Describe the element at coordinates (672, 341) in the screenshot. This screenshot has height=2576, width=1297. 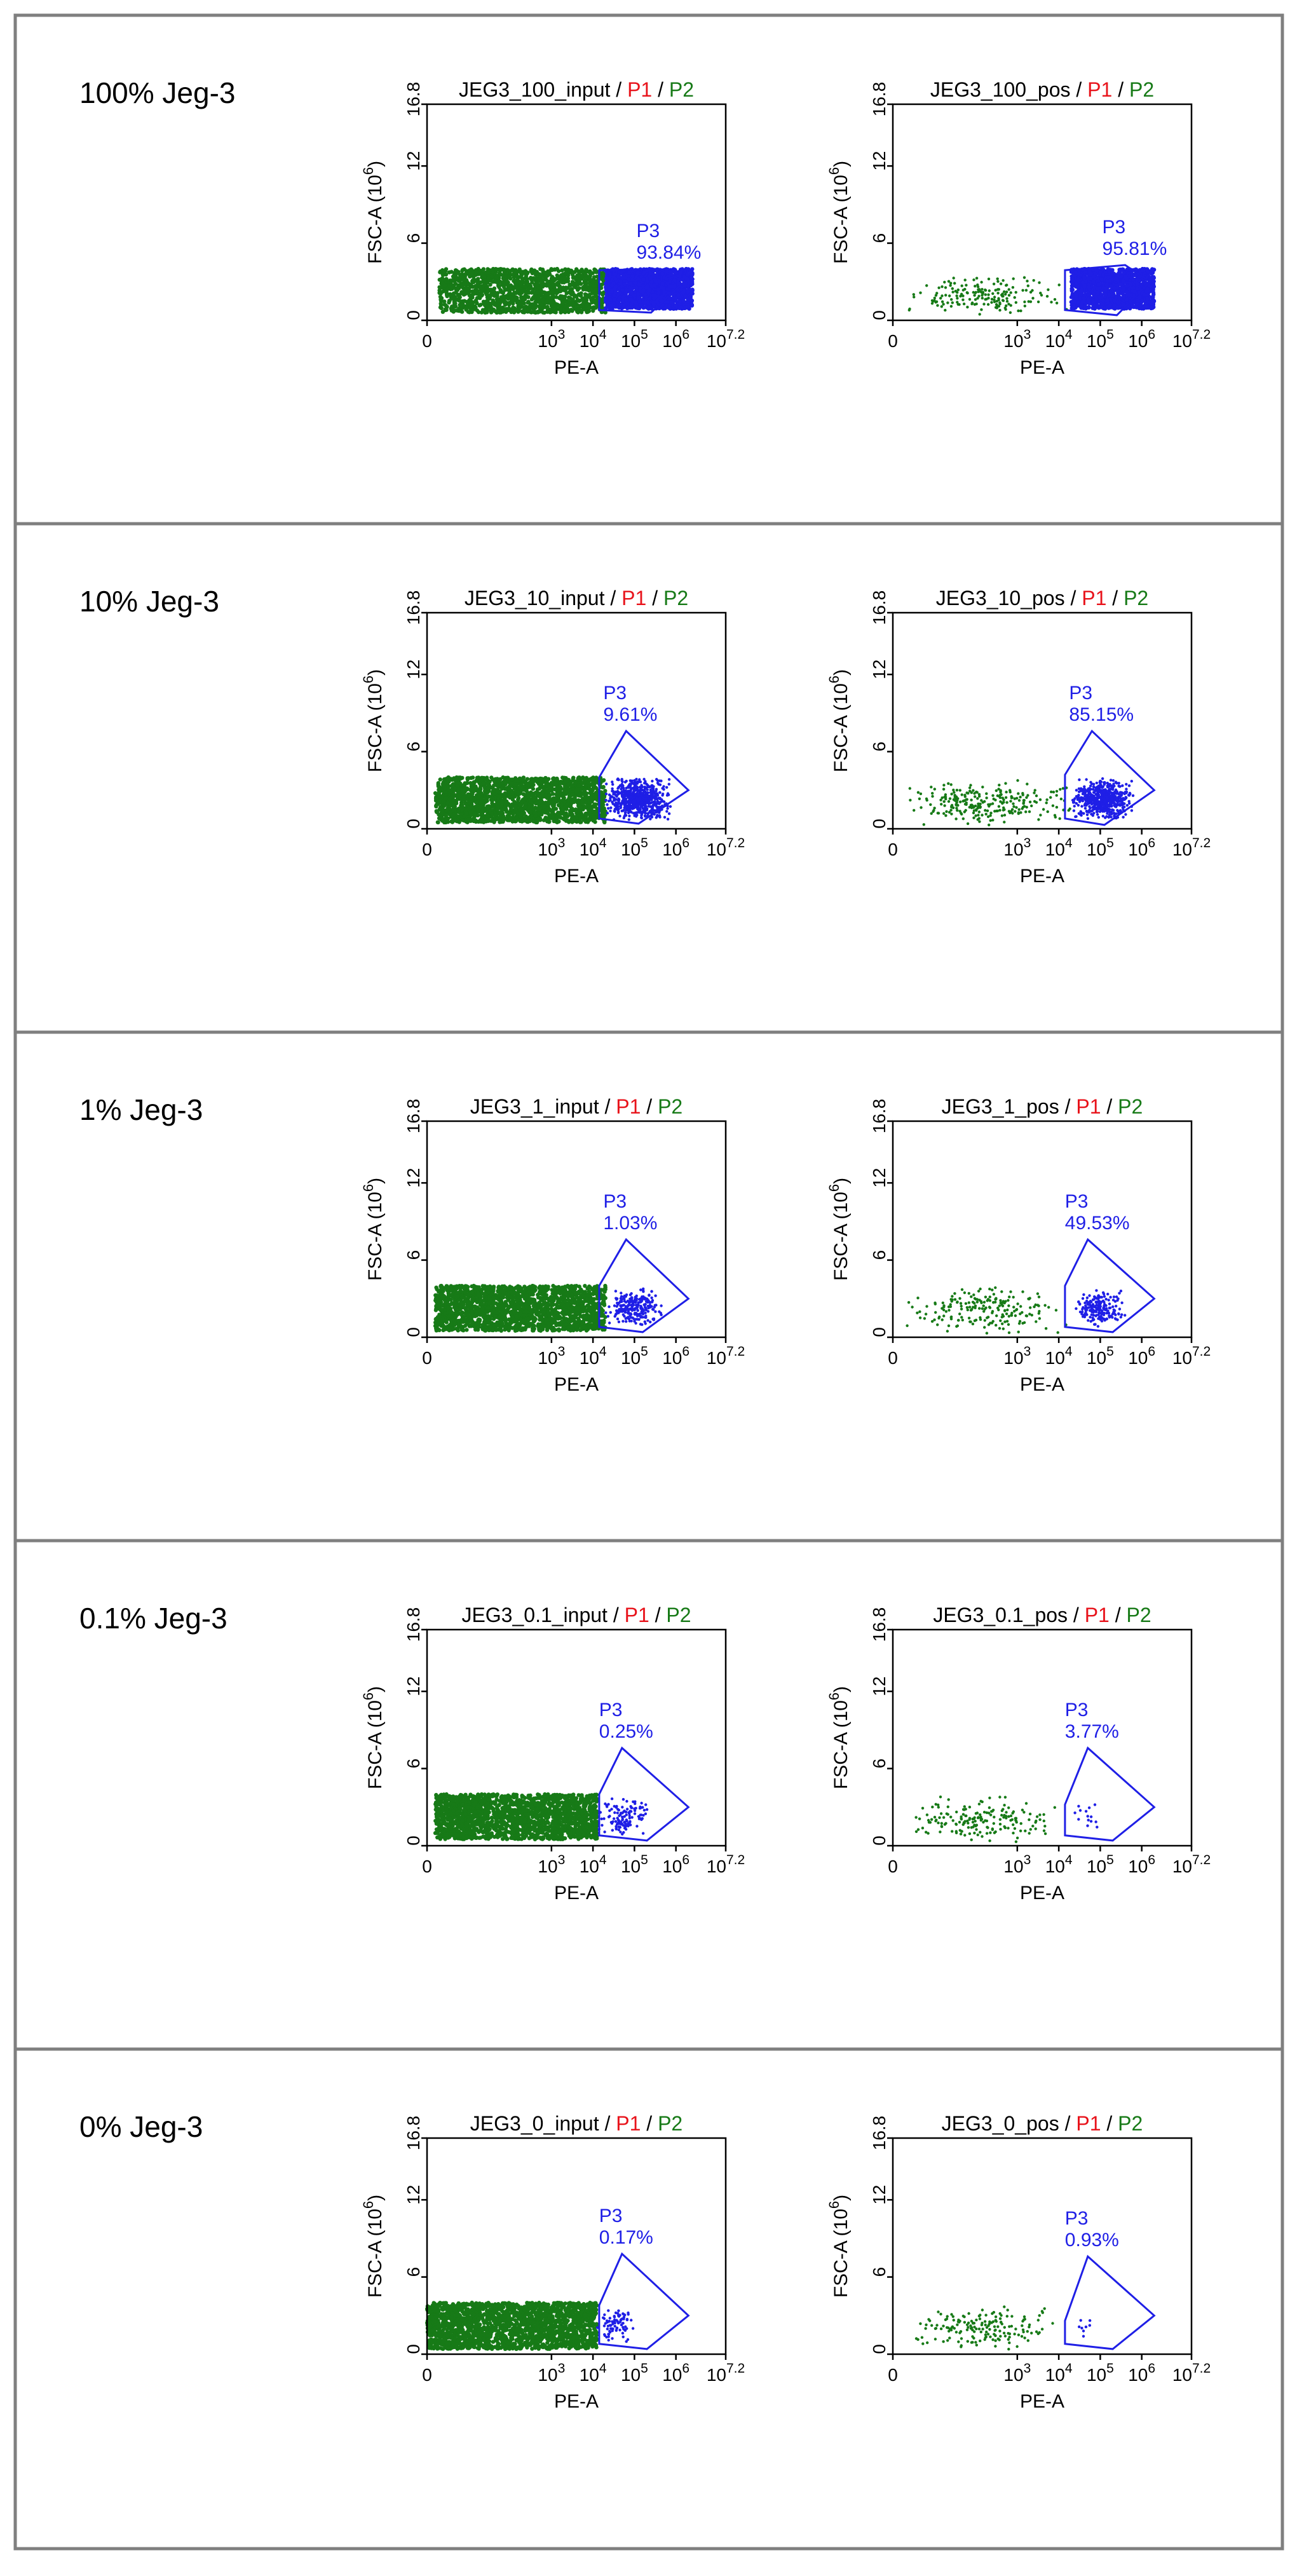
I see `x-tick-base: 10` at that location.